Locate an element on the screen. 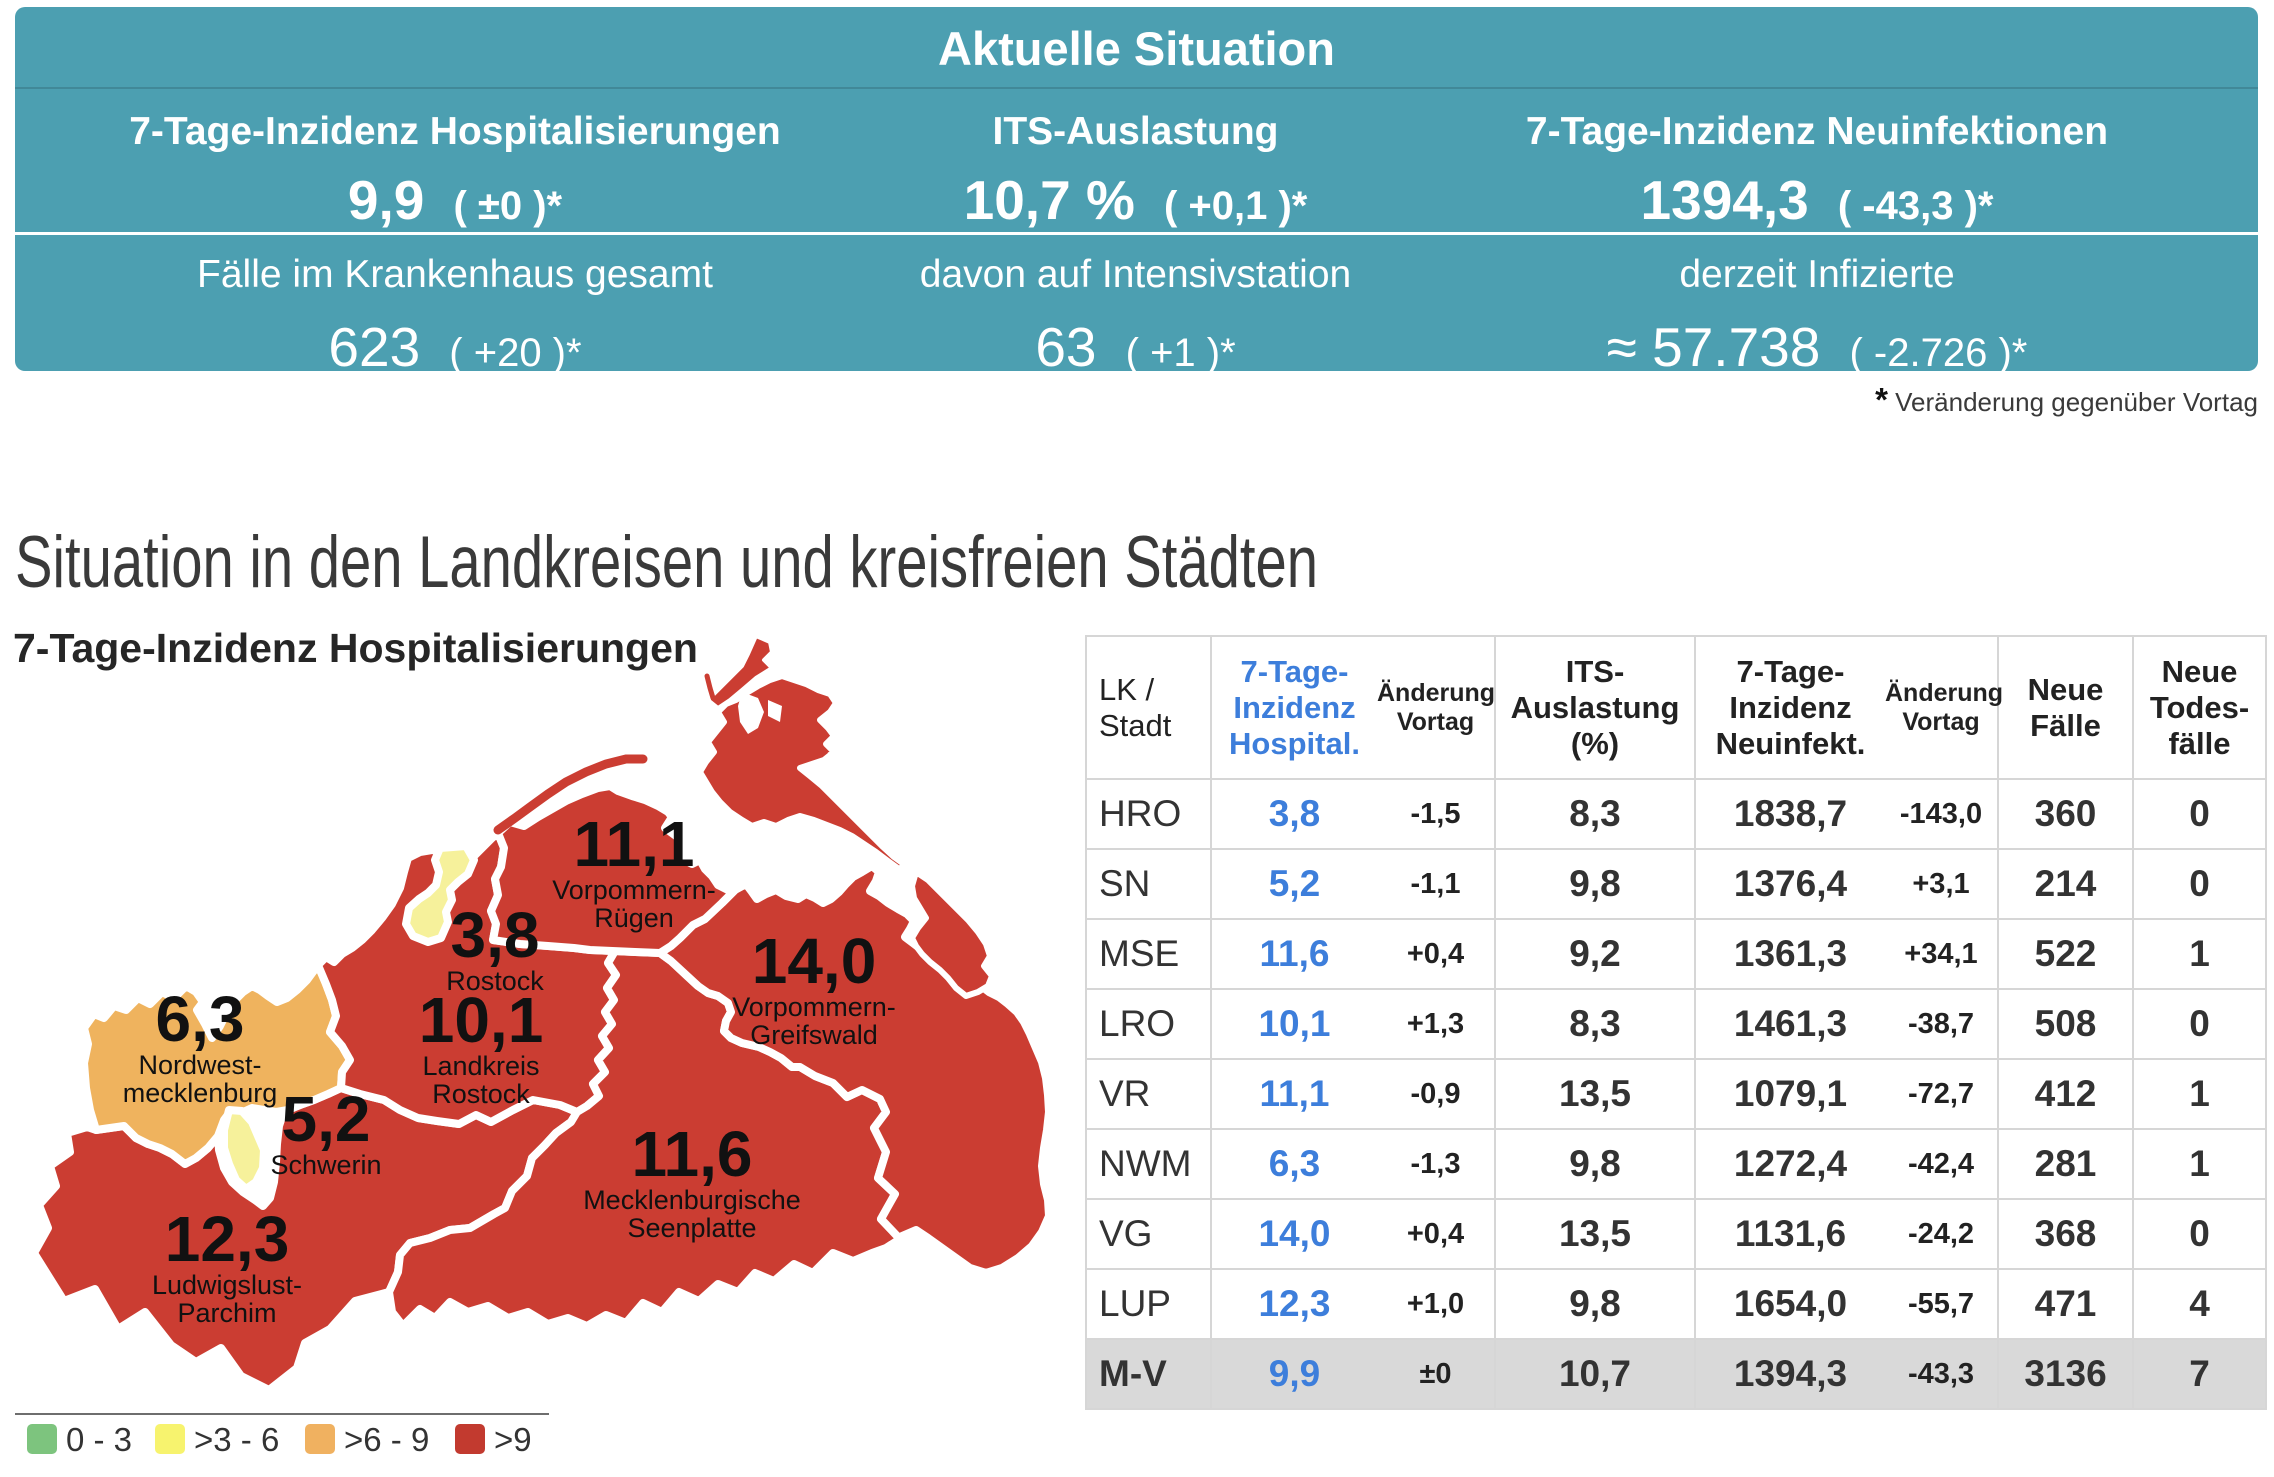 This screenshot has width=2274, height=1477. svg-text: 14,0 is located at coordinates (814, 961).